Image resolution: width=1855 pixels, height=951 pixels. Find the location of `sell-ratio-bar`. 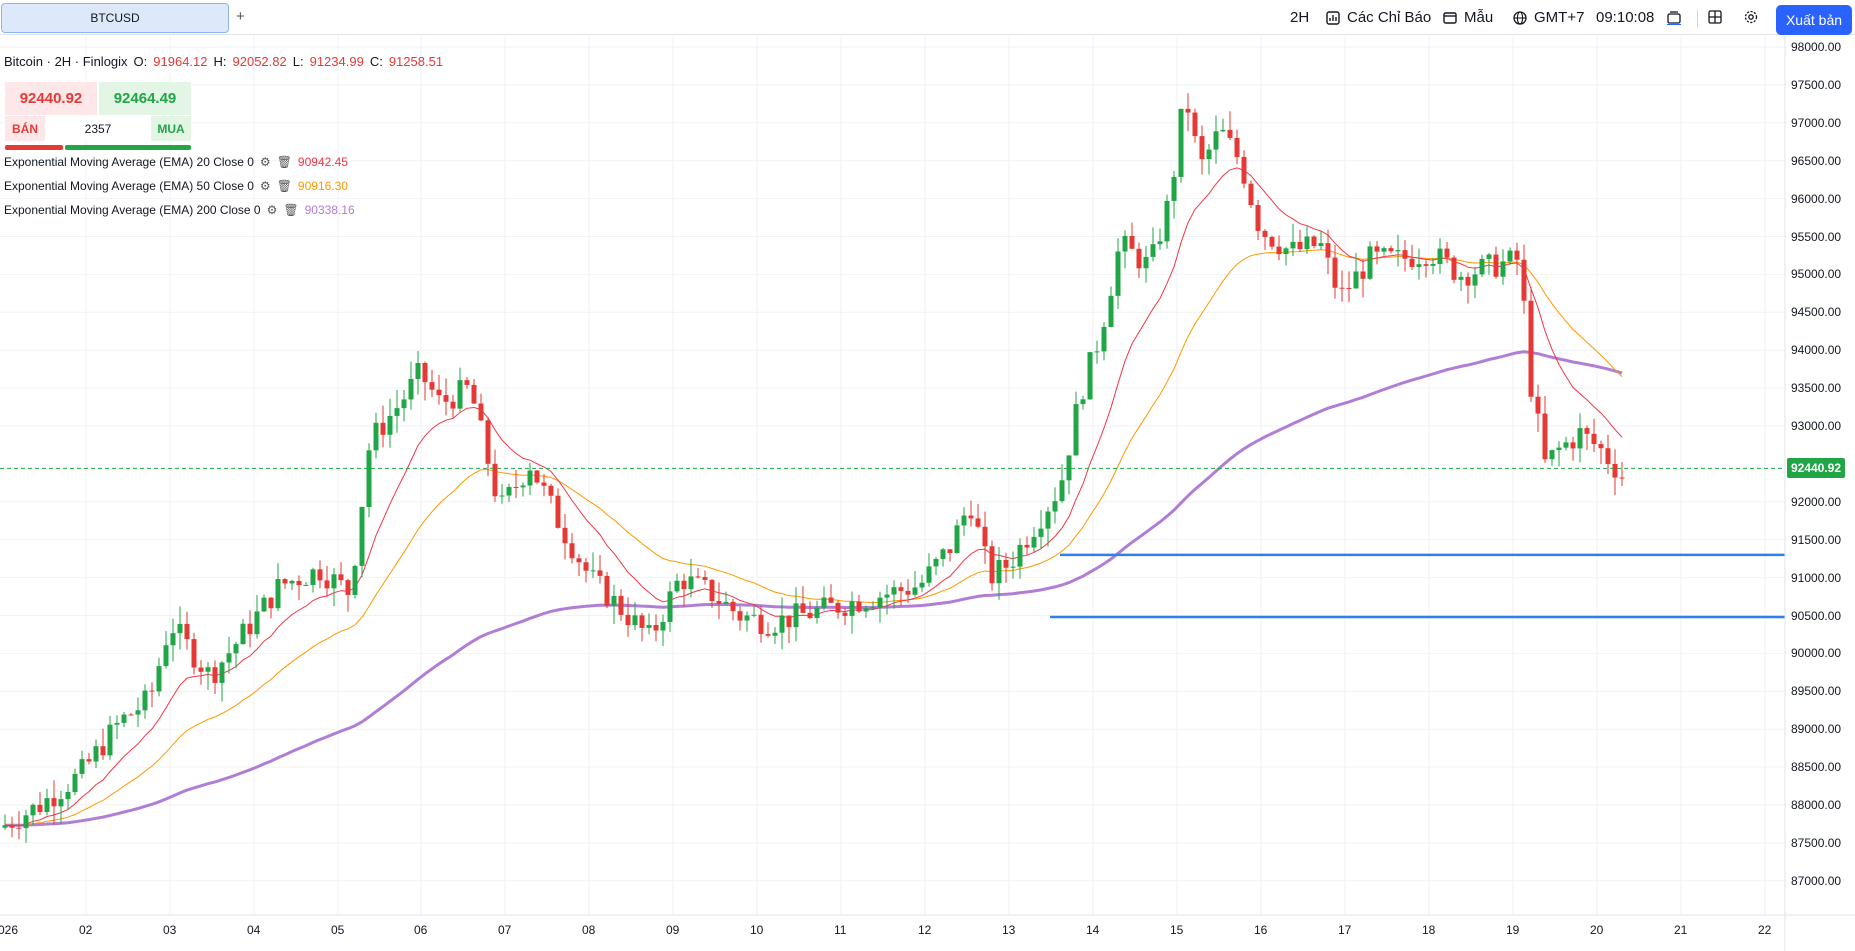

sell-ratio-bar is located at coordinates (34, 147).